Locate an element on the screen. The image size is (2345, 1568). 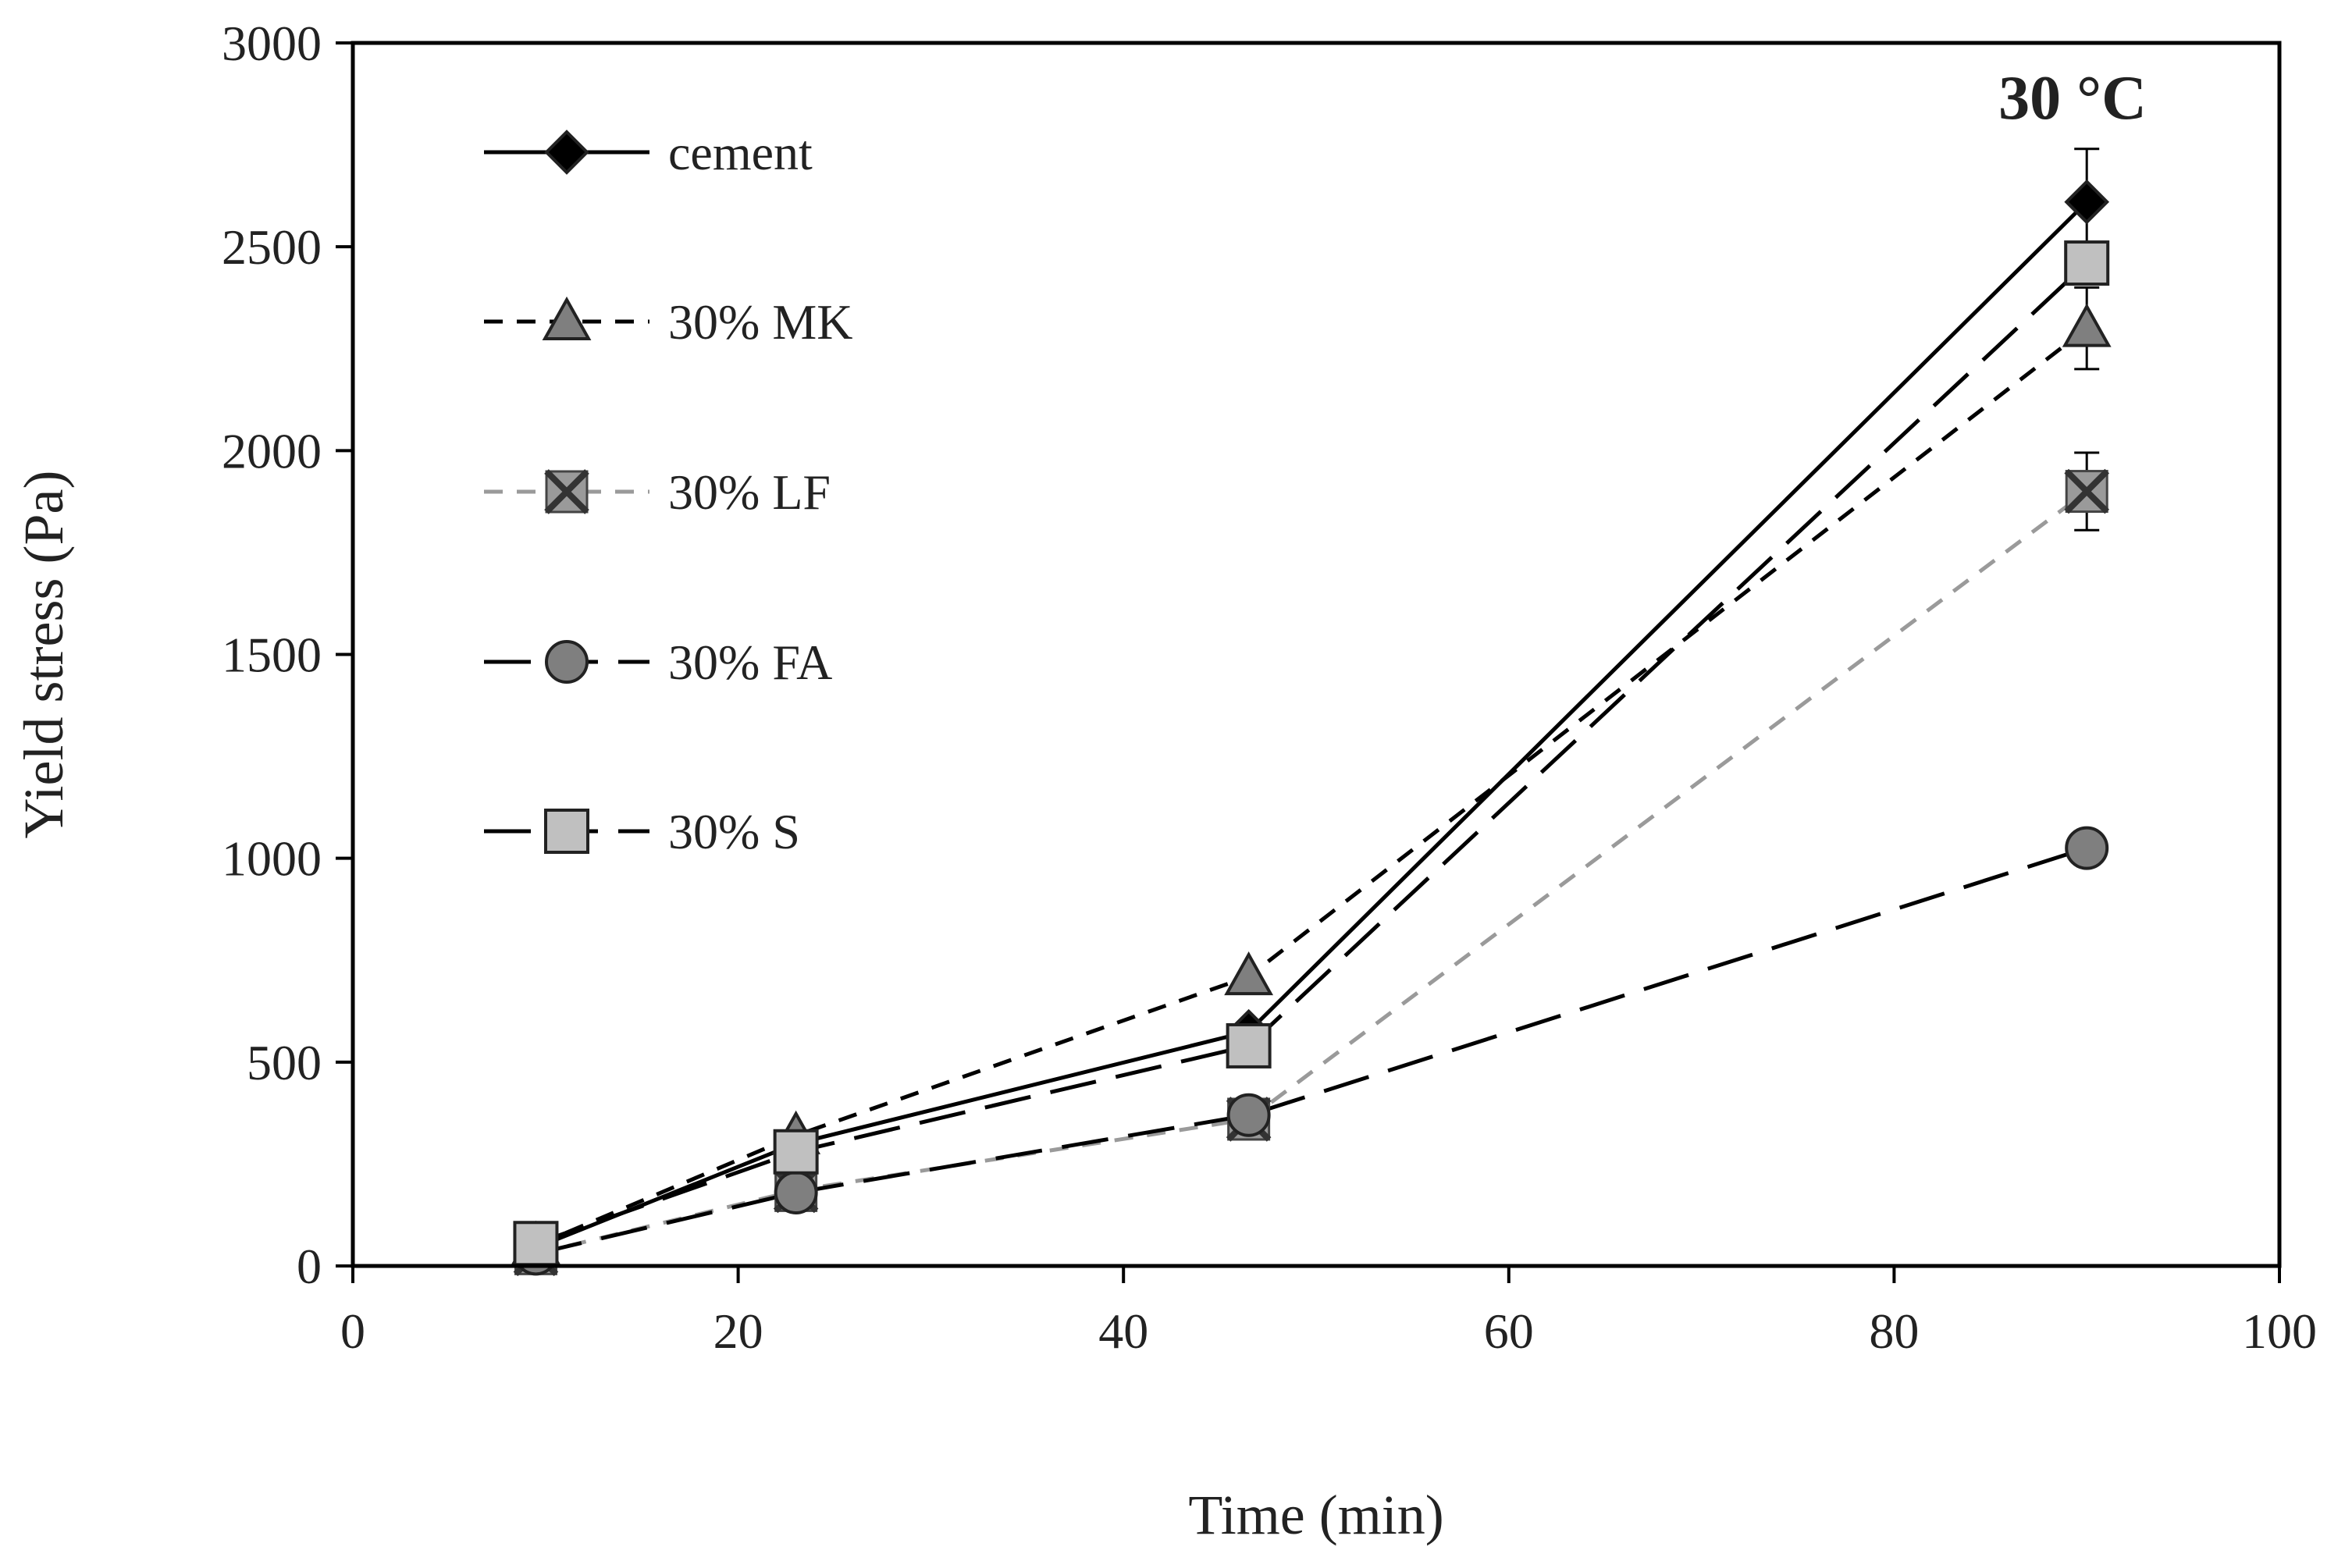
y-tick-label: 1000 is located at coordinates (272, 859).